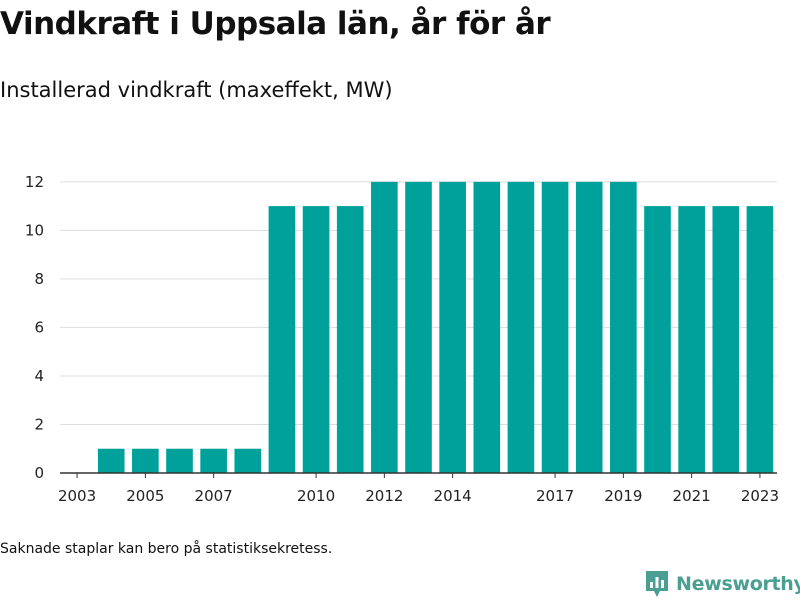 The height and width of the screenshot is (600, 800). Describe the element at coordinates (77, 496) in the screenshot. I see `x-tick-label: 2003` at that location.